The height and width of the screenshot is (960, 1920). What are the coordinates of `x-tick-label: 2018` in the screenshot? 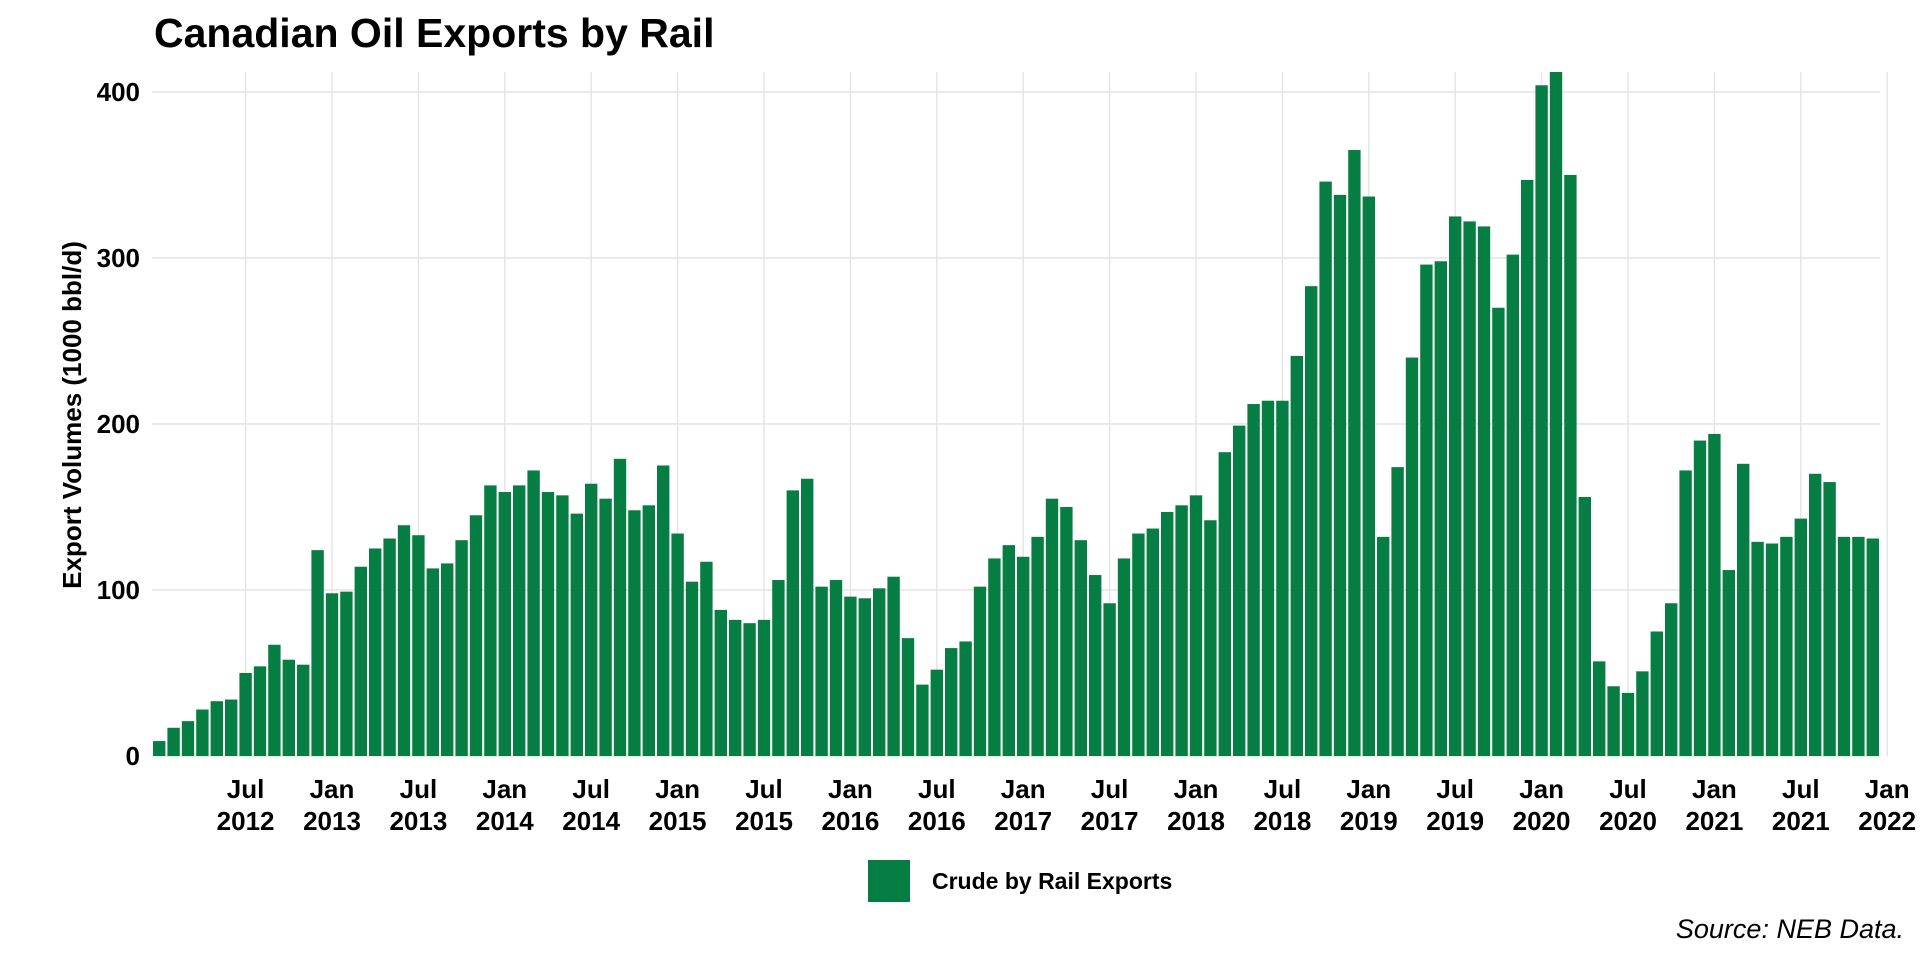 It's located at (1282, 821).